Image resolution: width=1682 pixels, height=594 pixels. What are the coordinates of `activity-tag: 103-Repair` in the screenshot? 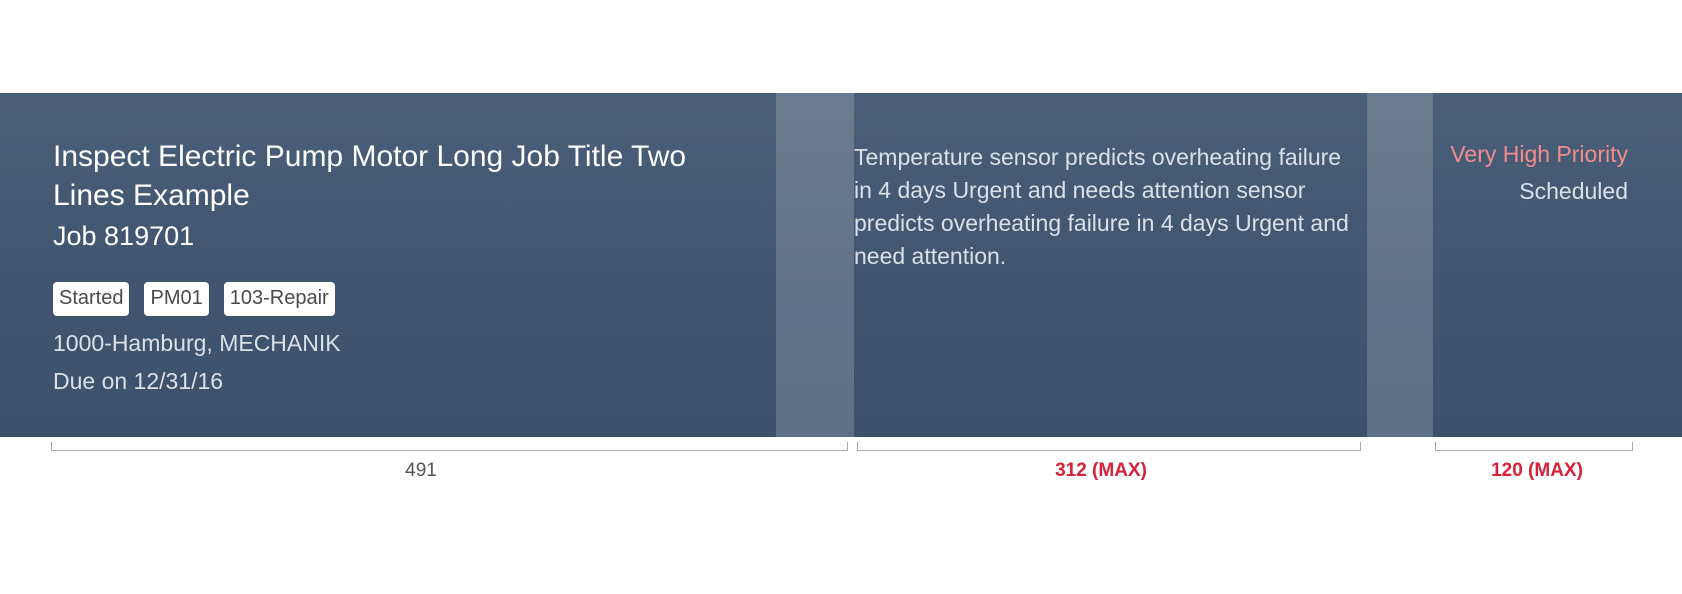 It's located at (279, 299).